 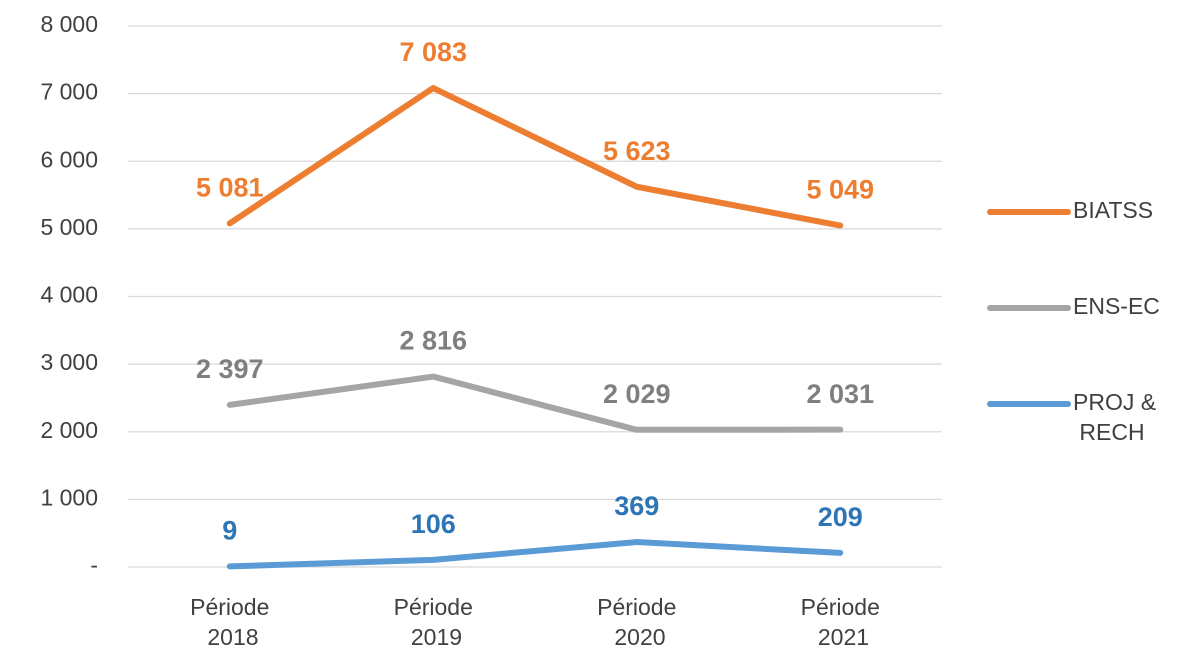 I want to click on data-label: 2 031, so click(x=840, y=394).